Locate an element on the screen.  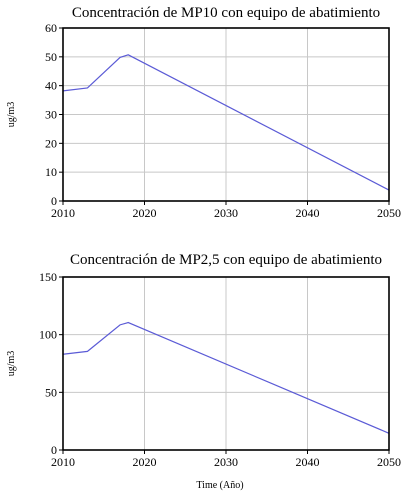
chart-2-xtick-label-2040: 2040 is located at coordinates (308, 462).